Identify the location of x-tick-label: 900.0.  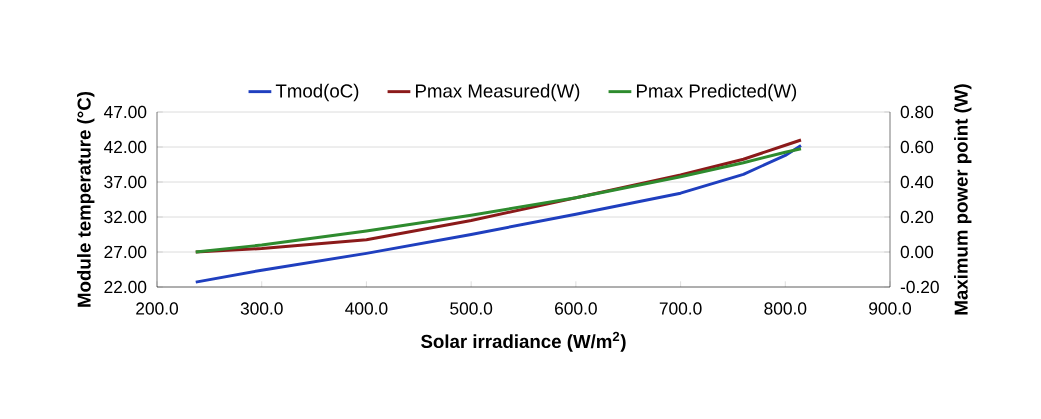
(890, 308).